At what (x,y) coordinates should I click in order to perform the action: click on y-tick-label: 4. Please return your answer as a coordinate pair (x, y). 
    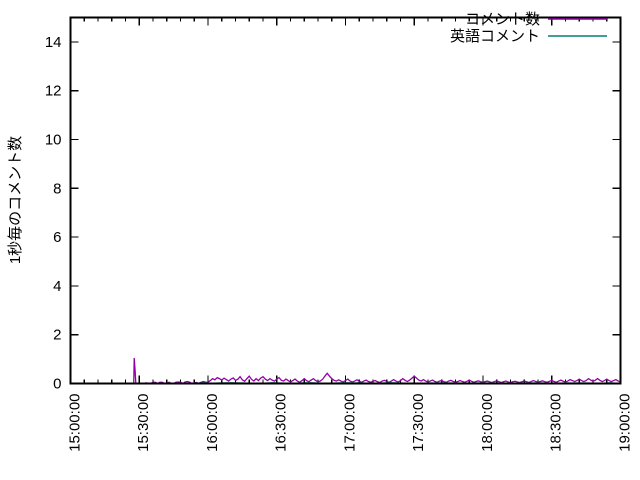
    Looking at the image, I should click on (57, 286).